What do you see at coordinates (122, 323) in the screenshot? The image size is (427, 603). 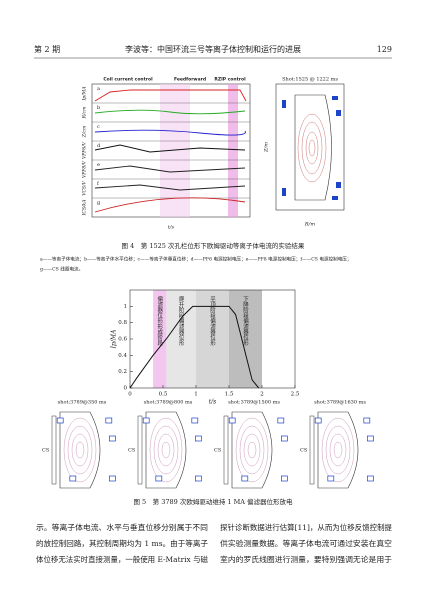 I see `y-tick-label: 0.8` at bounding box center [122, 323].